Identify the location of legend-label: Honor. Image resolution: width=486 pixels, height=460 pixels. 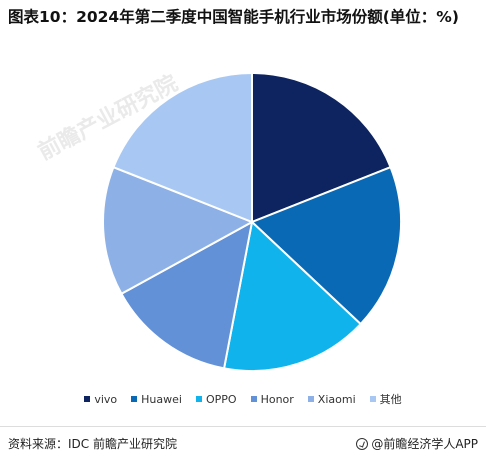
(277, 399).